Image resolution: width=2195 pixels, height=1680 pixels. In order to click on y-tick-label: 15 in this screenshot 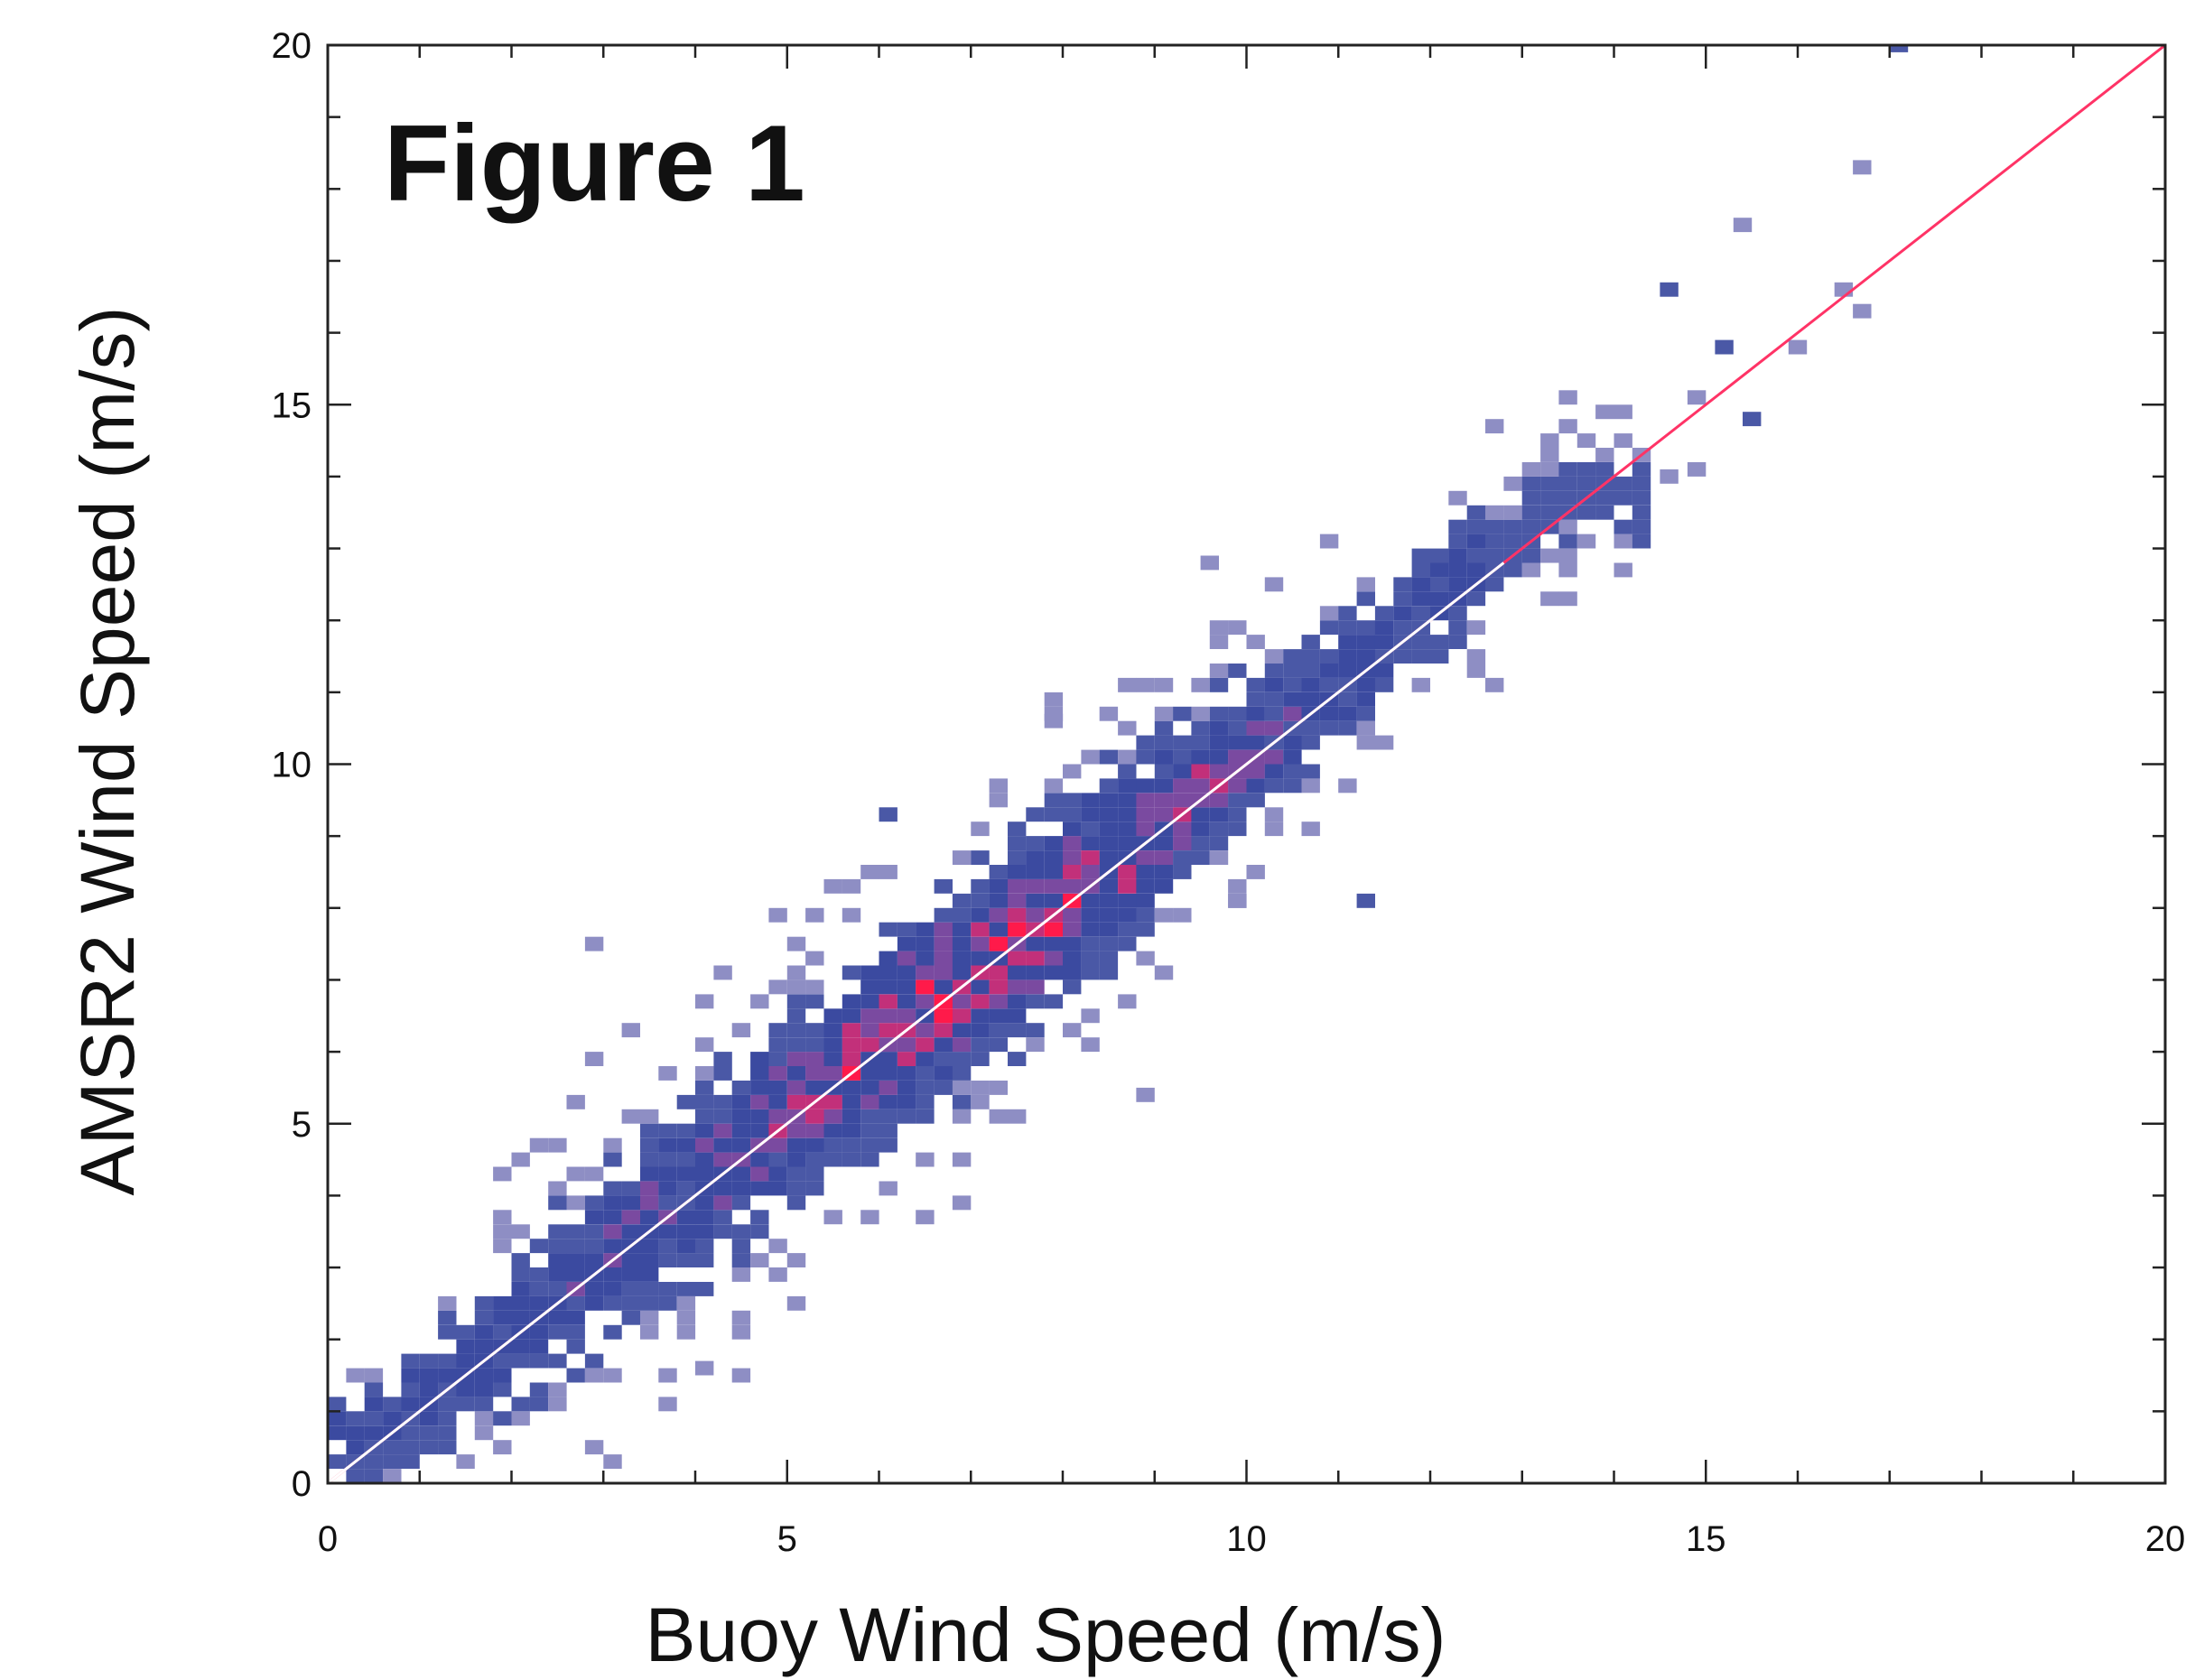, I will do `click(292, 405)`.